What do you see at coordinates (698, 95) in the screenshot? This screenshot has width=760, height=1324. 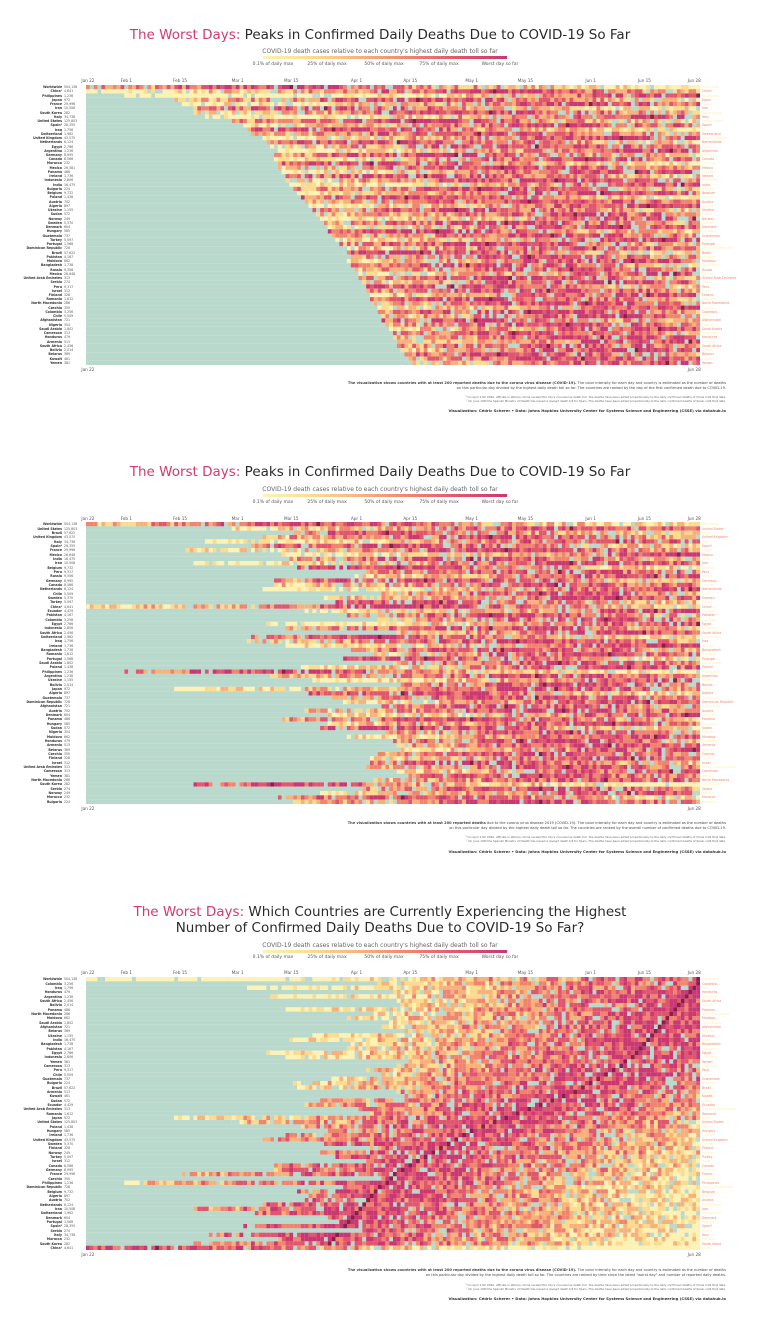 I see `worst-day-cell` at bounding box center [698, 95].